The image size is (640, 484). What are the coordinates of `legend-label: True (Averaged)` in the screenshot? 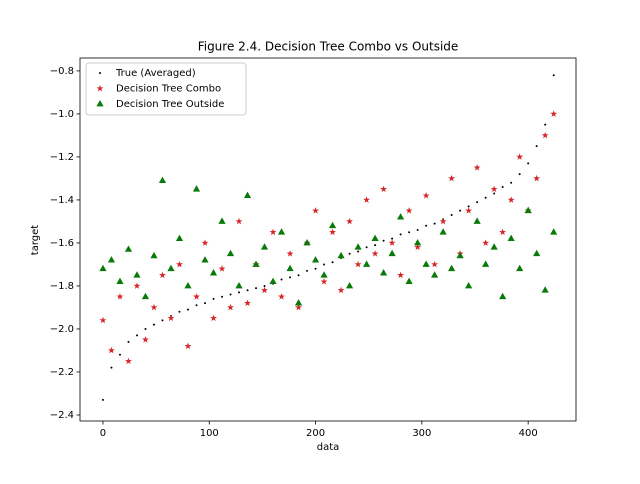 It's located at (155, 73).